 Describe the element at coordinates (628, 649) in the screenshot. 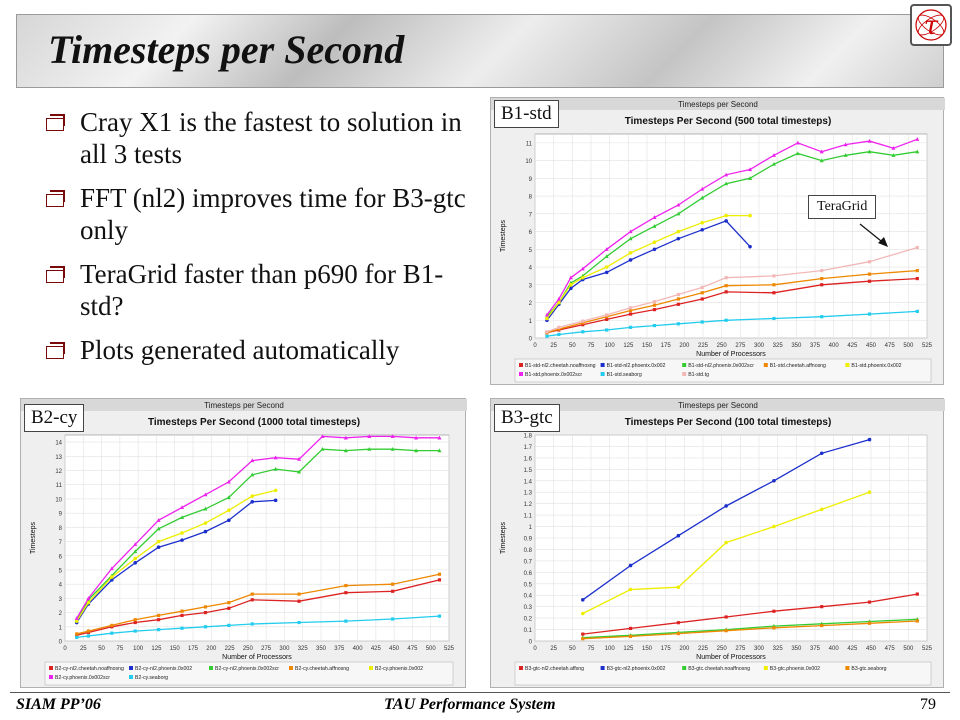

I see `x-tick-label: 125` at that location.